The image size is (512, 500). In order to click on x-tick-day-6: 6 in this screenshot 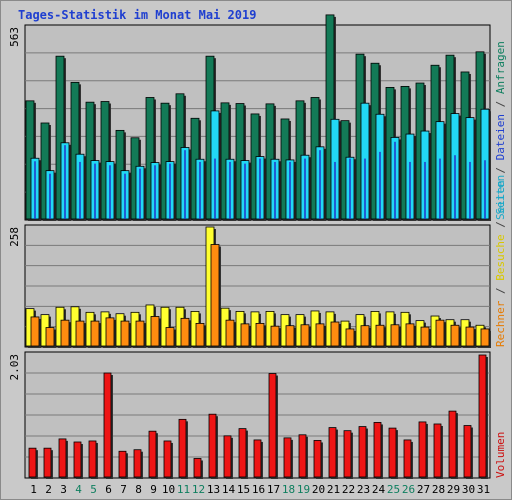, I will do `click(108, 489)`.